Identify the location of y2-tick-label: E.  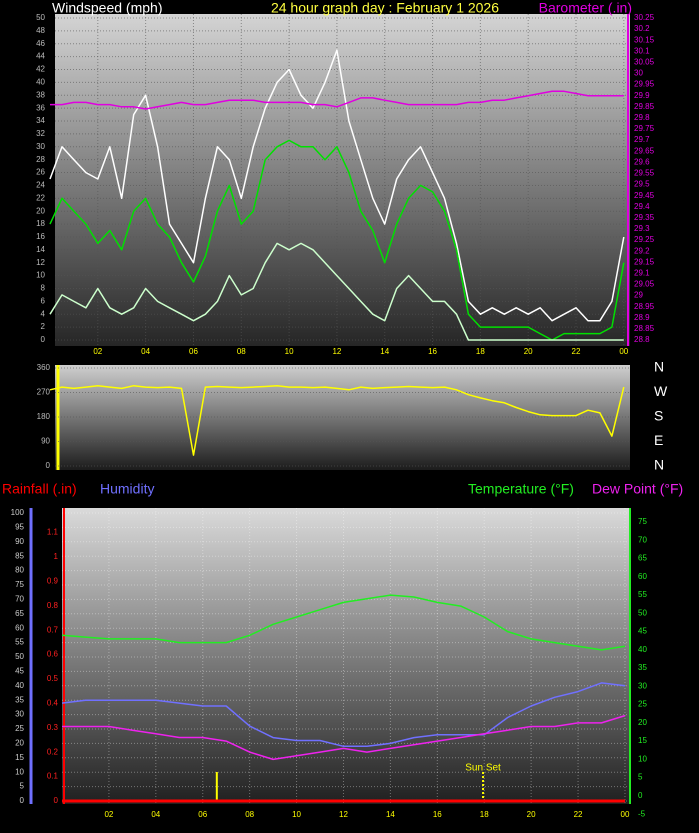
(658, 440).